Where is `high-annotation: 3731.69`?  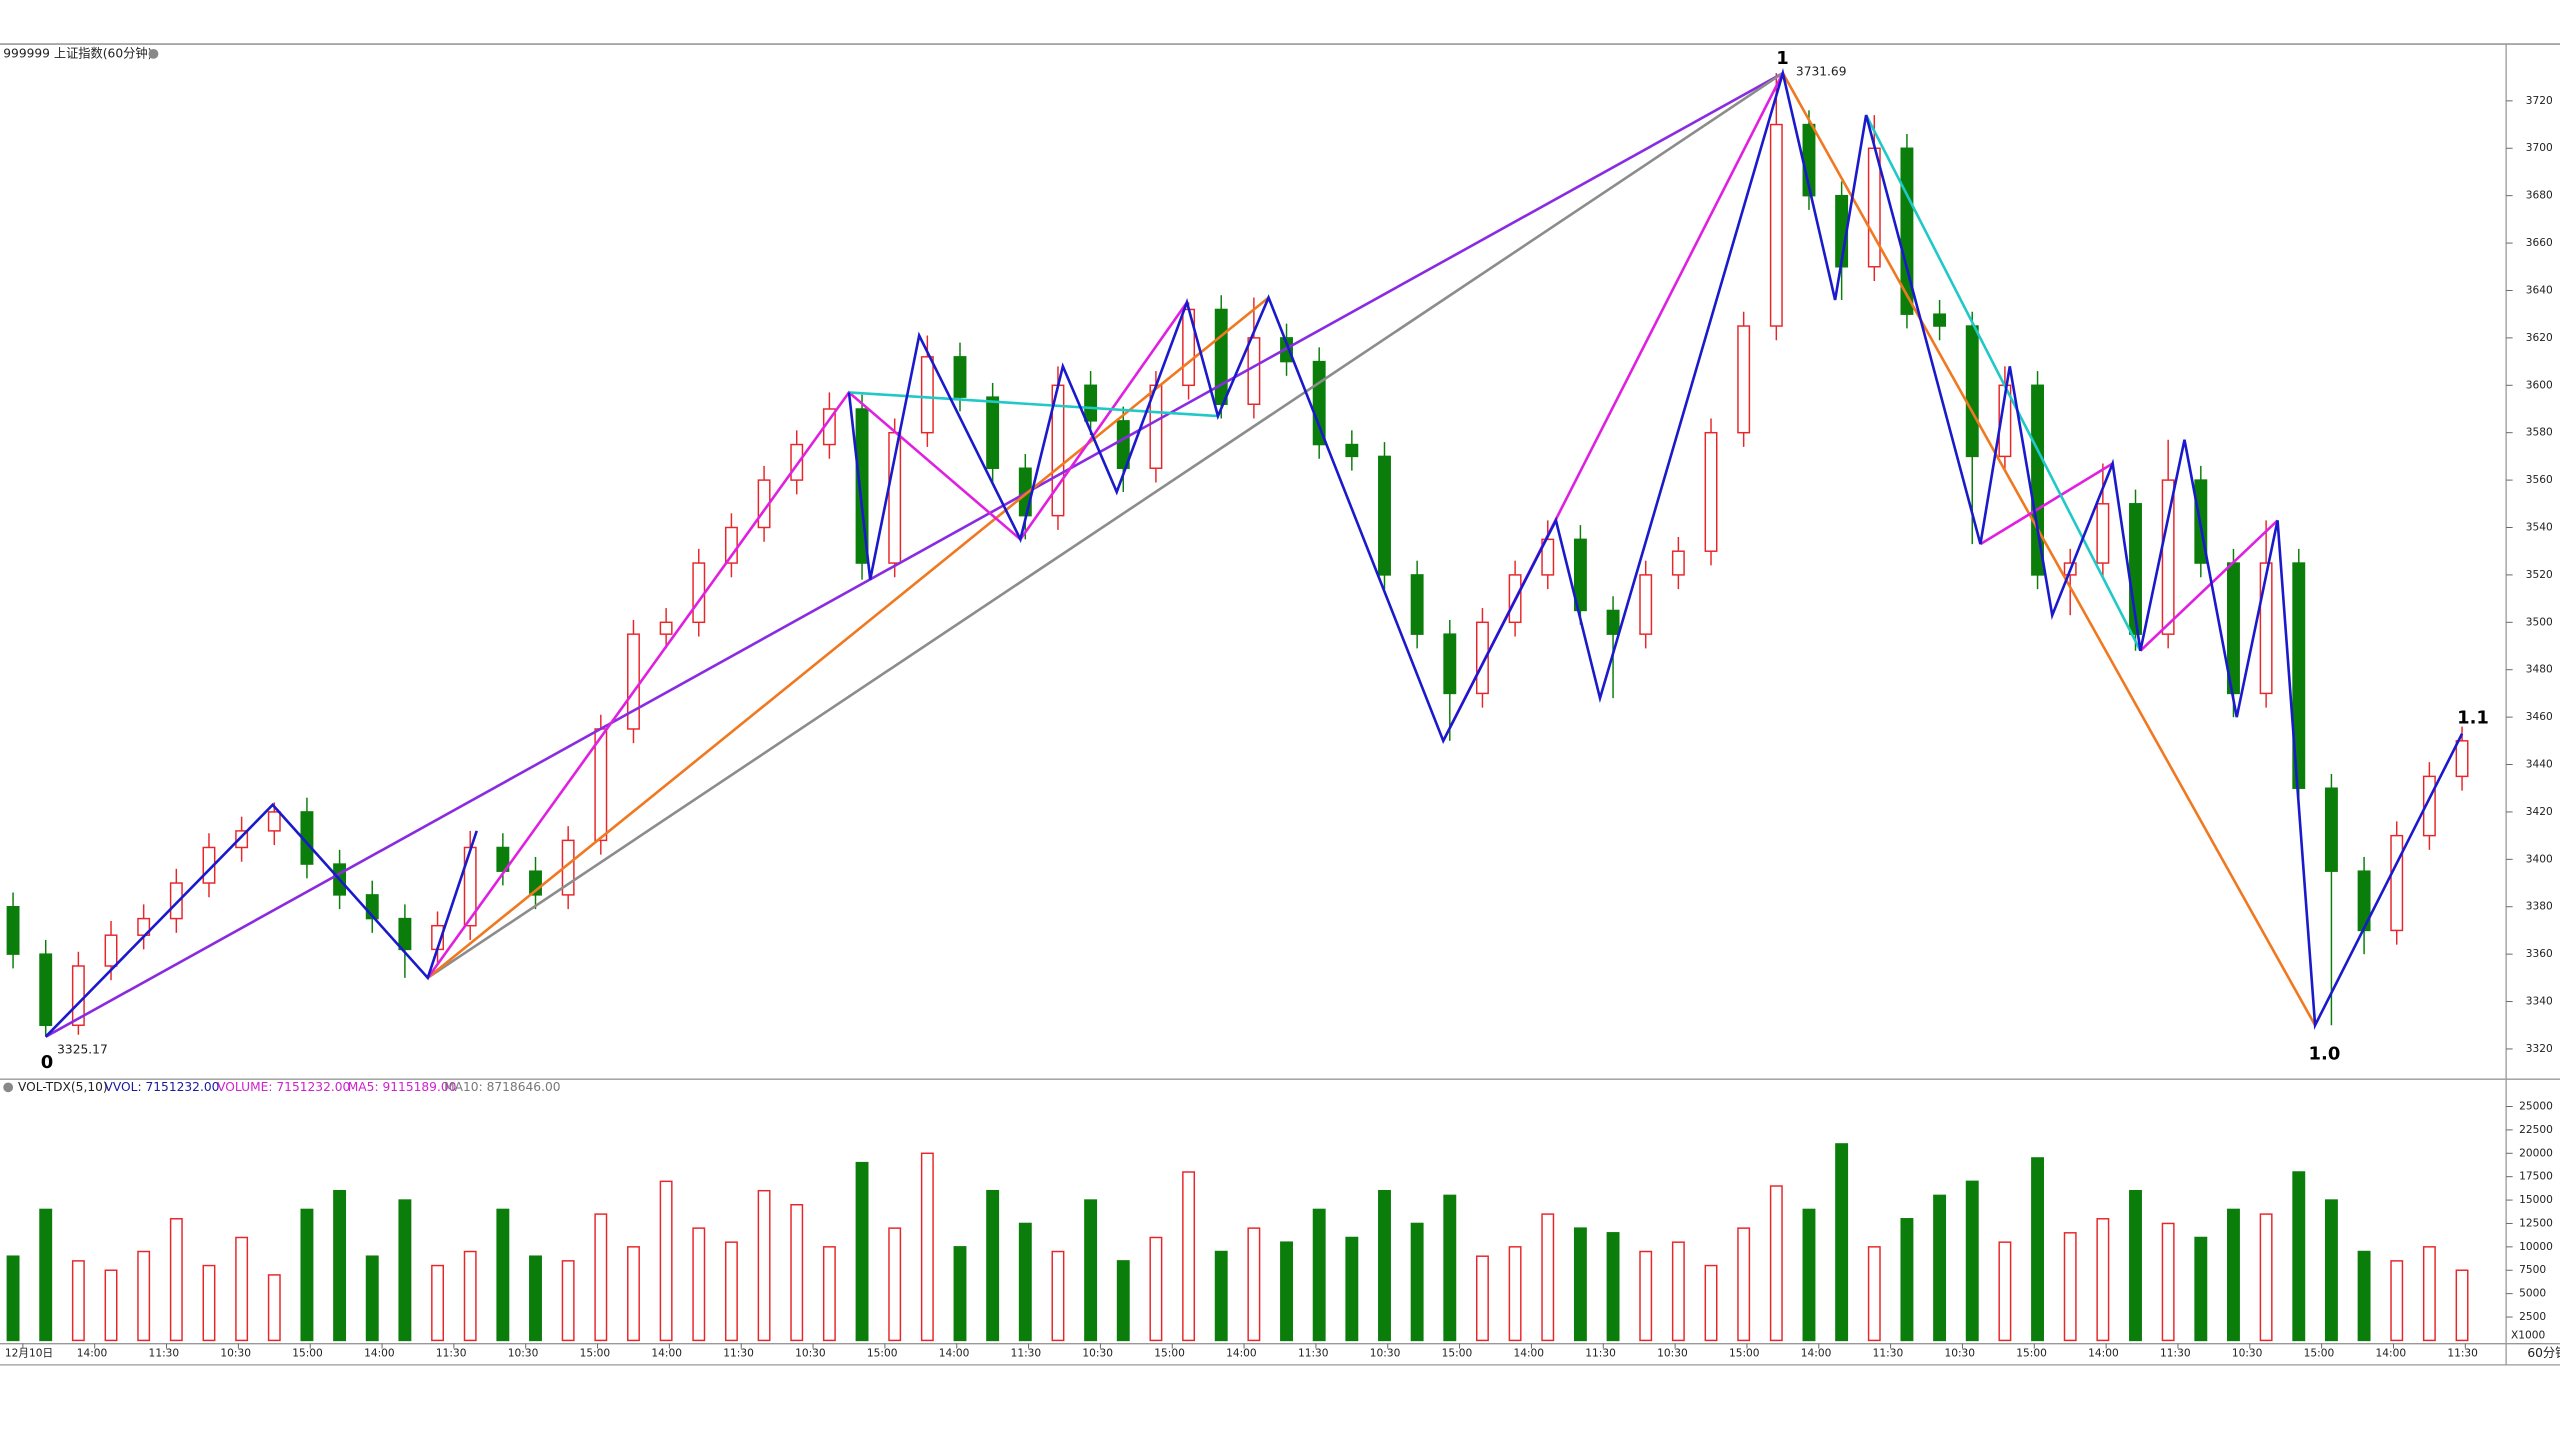
high-annotation: 3731.69 is located at coordinates (1821, 71).